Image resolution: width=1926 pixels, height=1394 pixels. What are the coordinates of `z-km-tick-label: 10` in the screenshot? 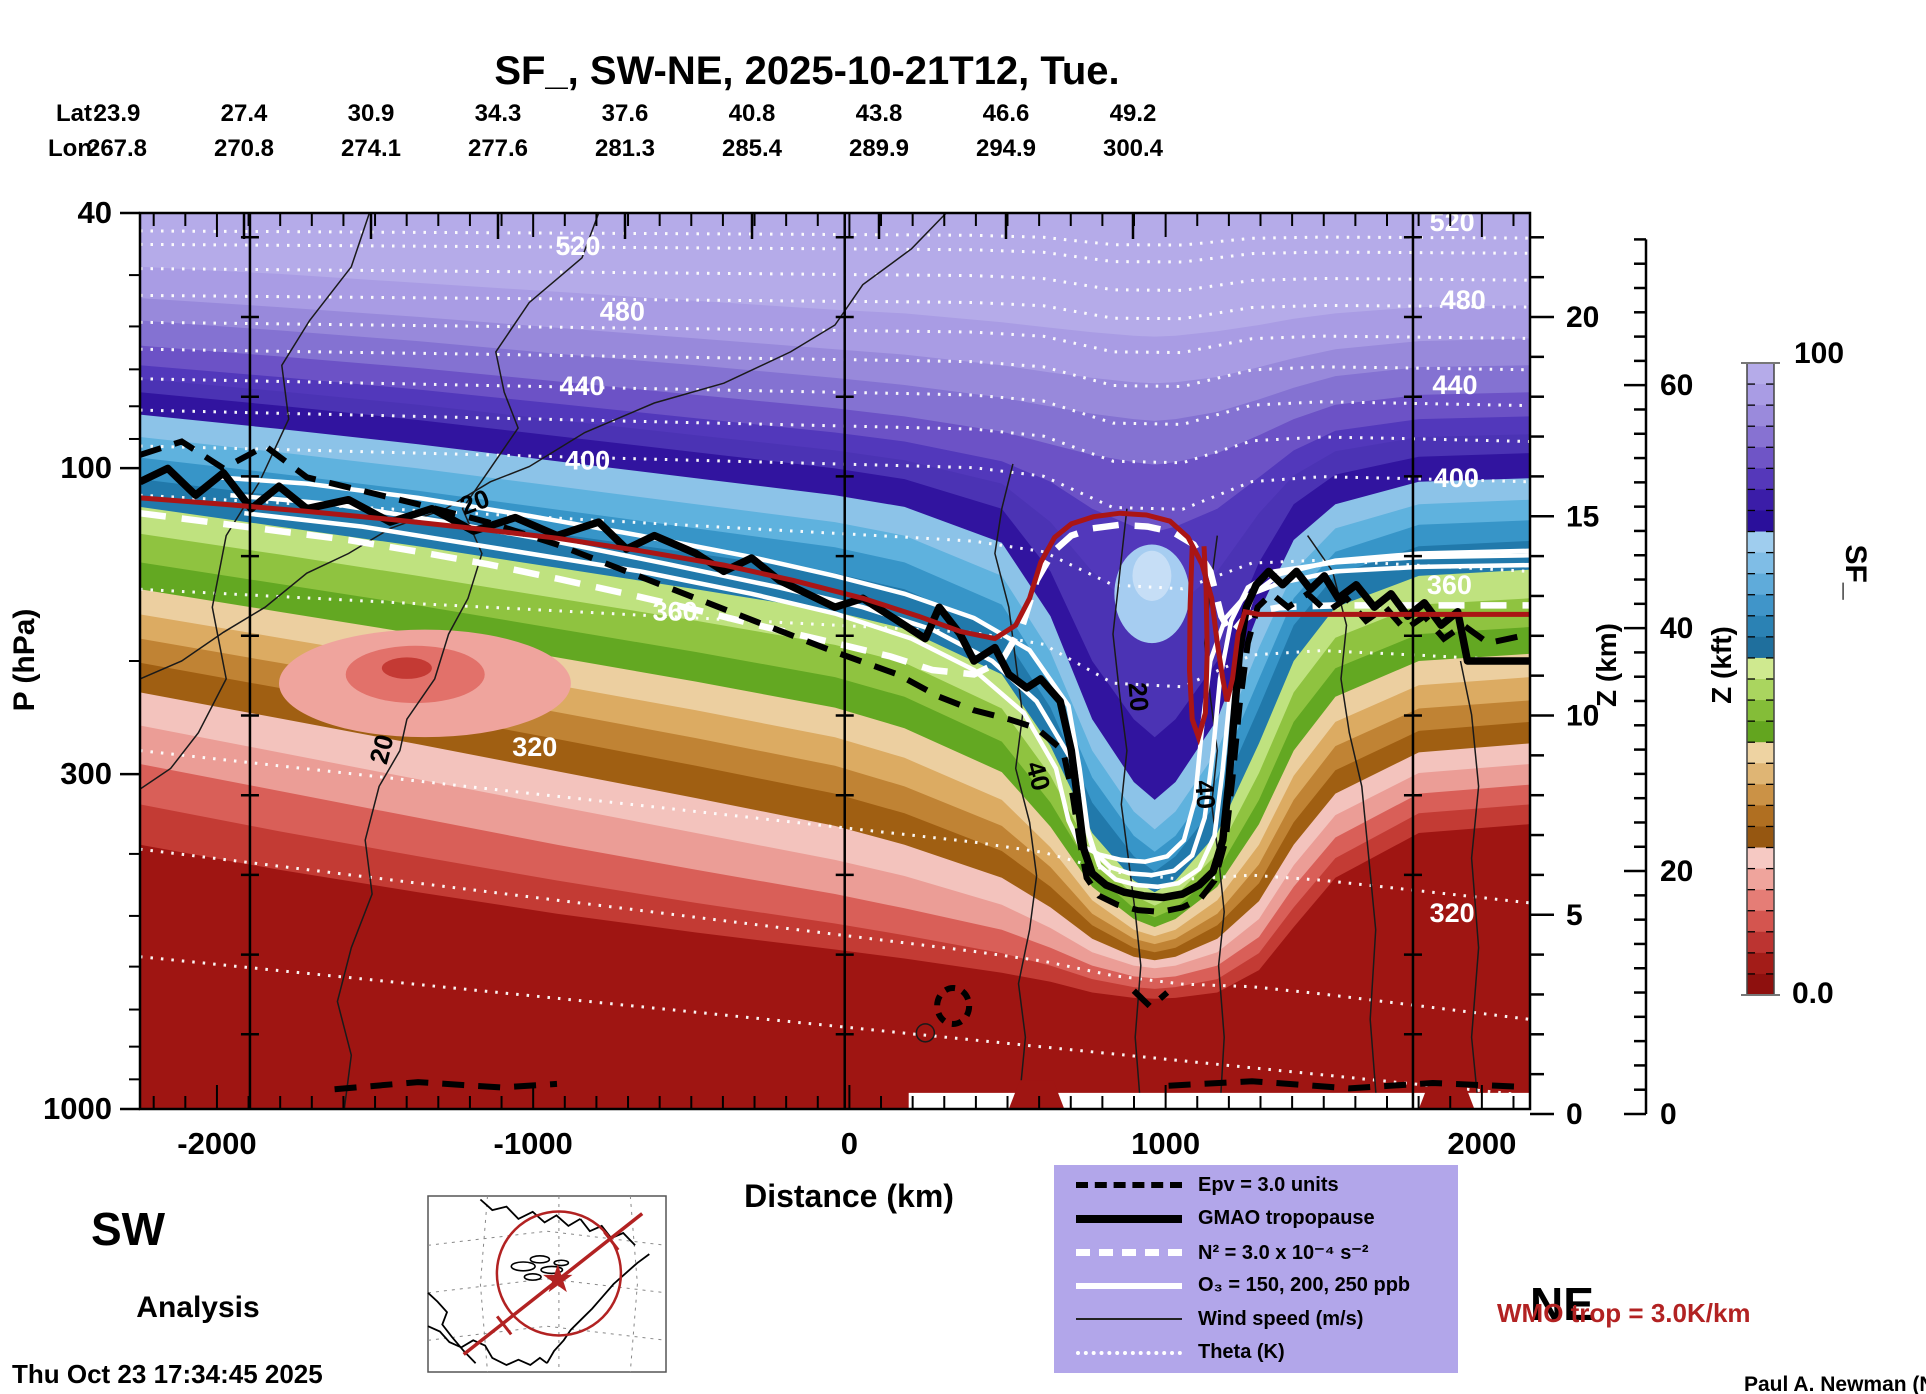 It's located at (1582, 716).